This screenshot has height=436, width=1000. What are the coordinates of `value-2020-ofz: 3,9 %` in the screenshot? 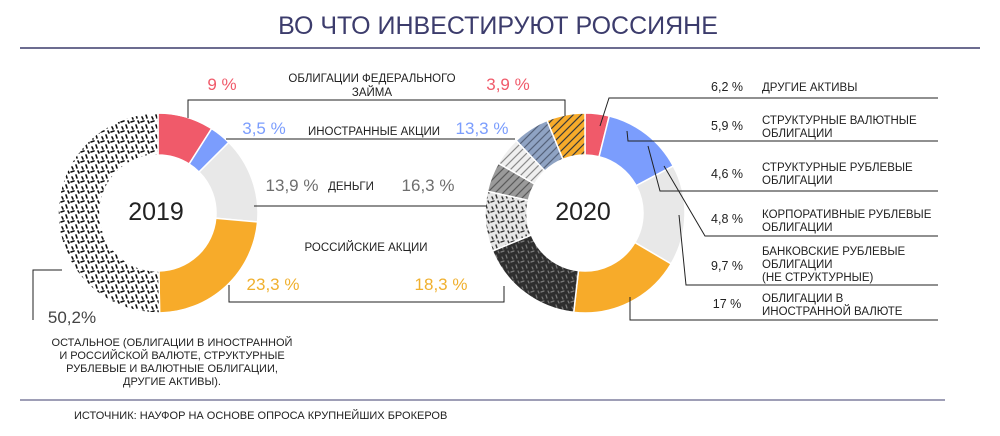 It's located at (507, 84).